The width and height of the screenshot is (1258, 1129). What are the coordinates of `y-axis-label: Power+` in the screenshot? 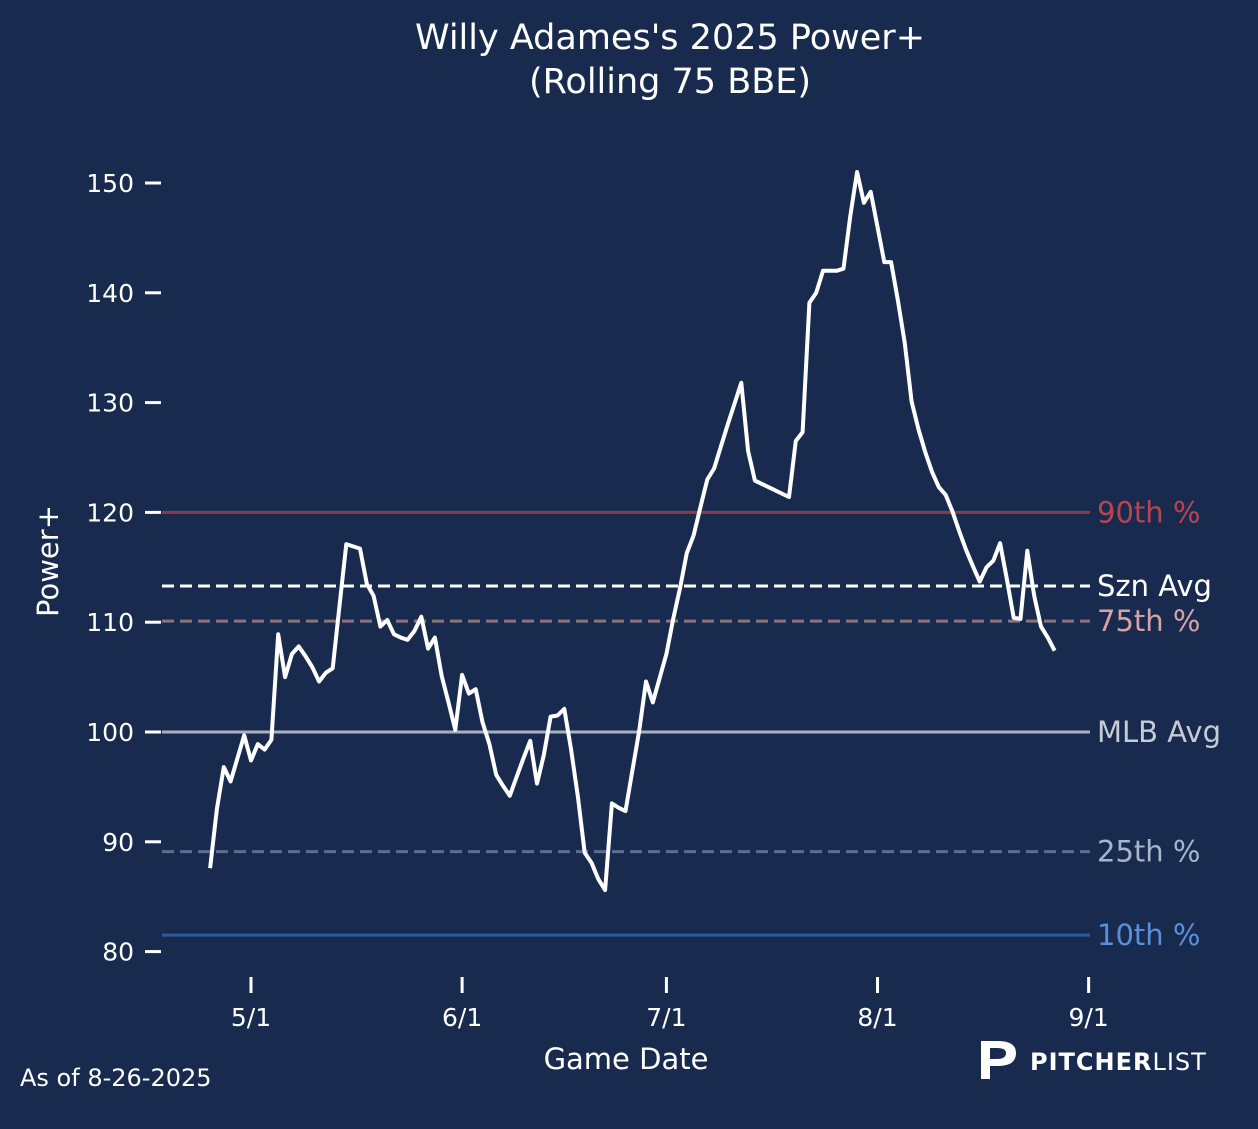 It's located at (48, 561).